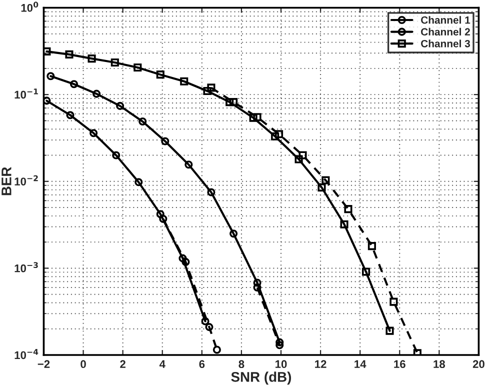 Image resolution: width=486 pixels, height=388 pixels. What do you see at coordinates (26, 93) in the screenshot?
I see `y-tick-label: 10$^{−1}$` at bounding box center [26, 93].